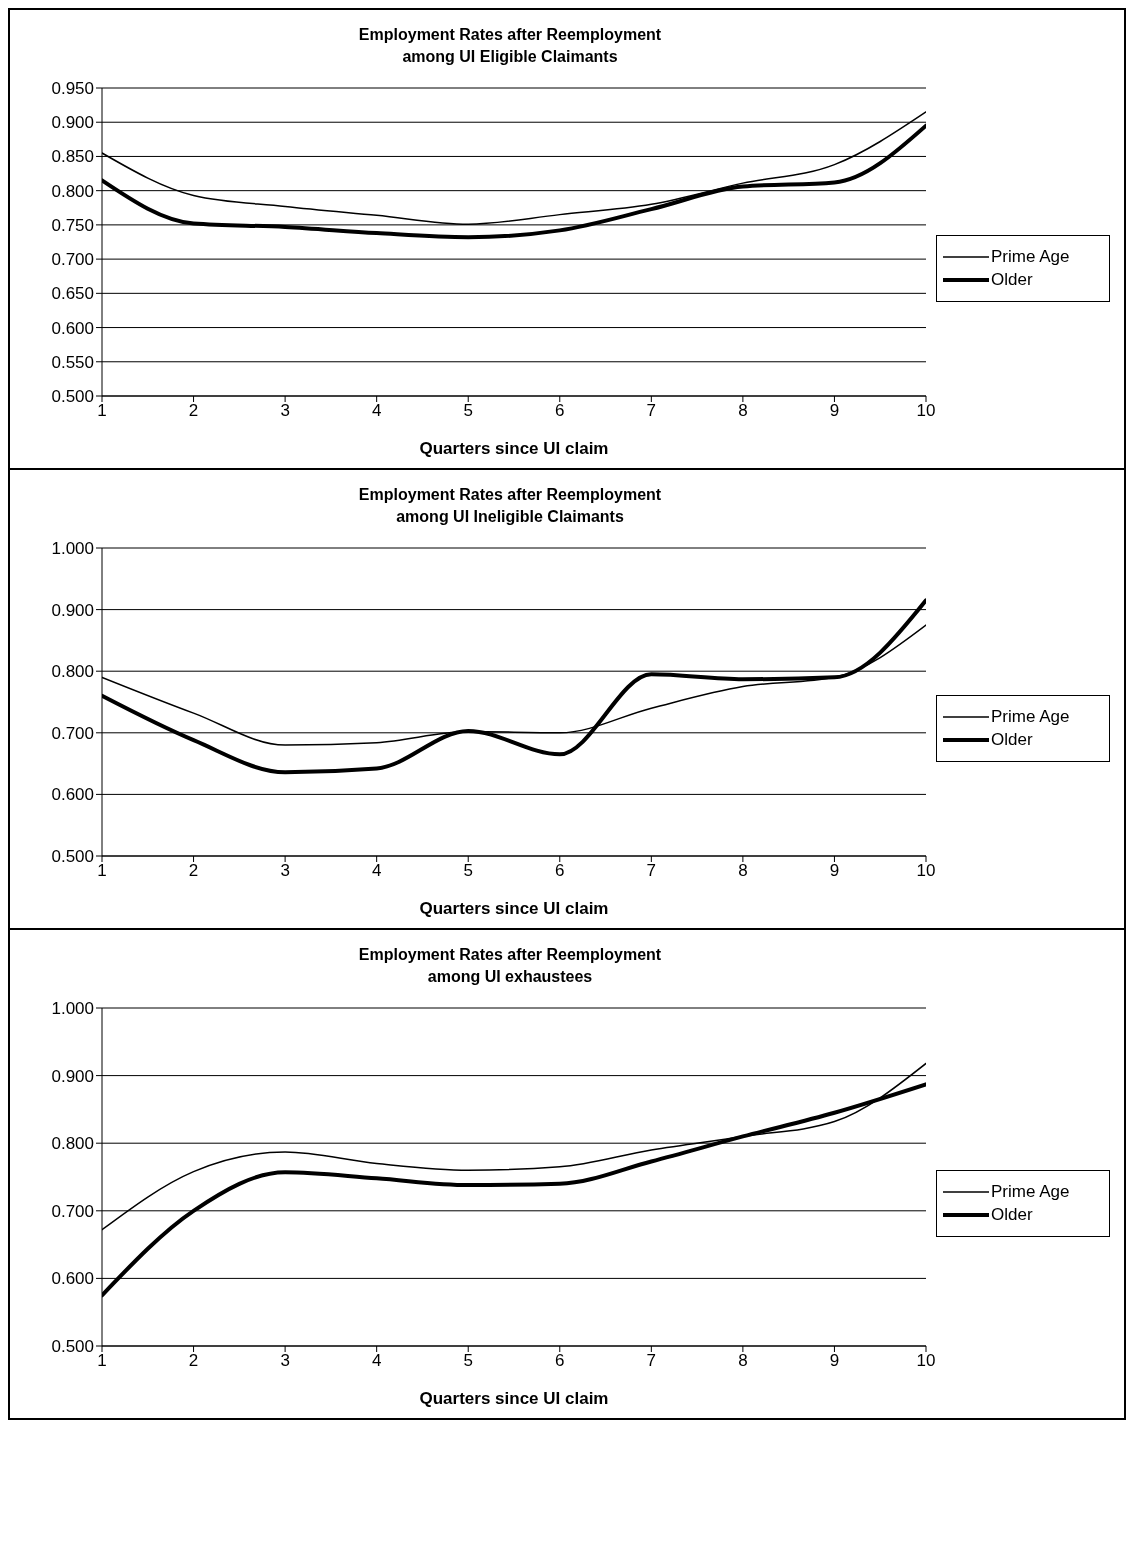 The width and height of the screenshot is (1130, 1564). What do you see at coordinates (510, 966) in the screenshot?
I see `chart-title: Employment Rates after Reemployment among UI exhaustees` at bounding box center [510, 966].